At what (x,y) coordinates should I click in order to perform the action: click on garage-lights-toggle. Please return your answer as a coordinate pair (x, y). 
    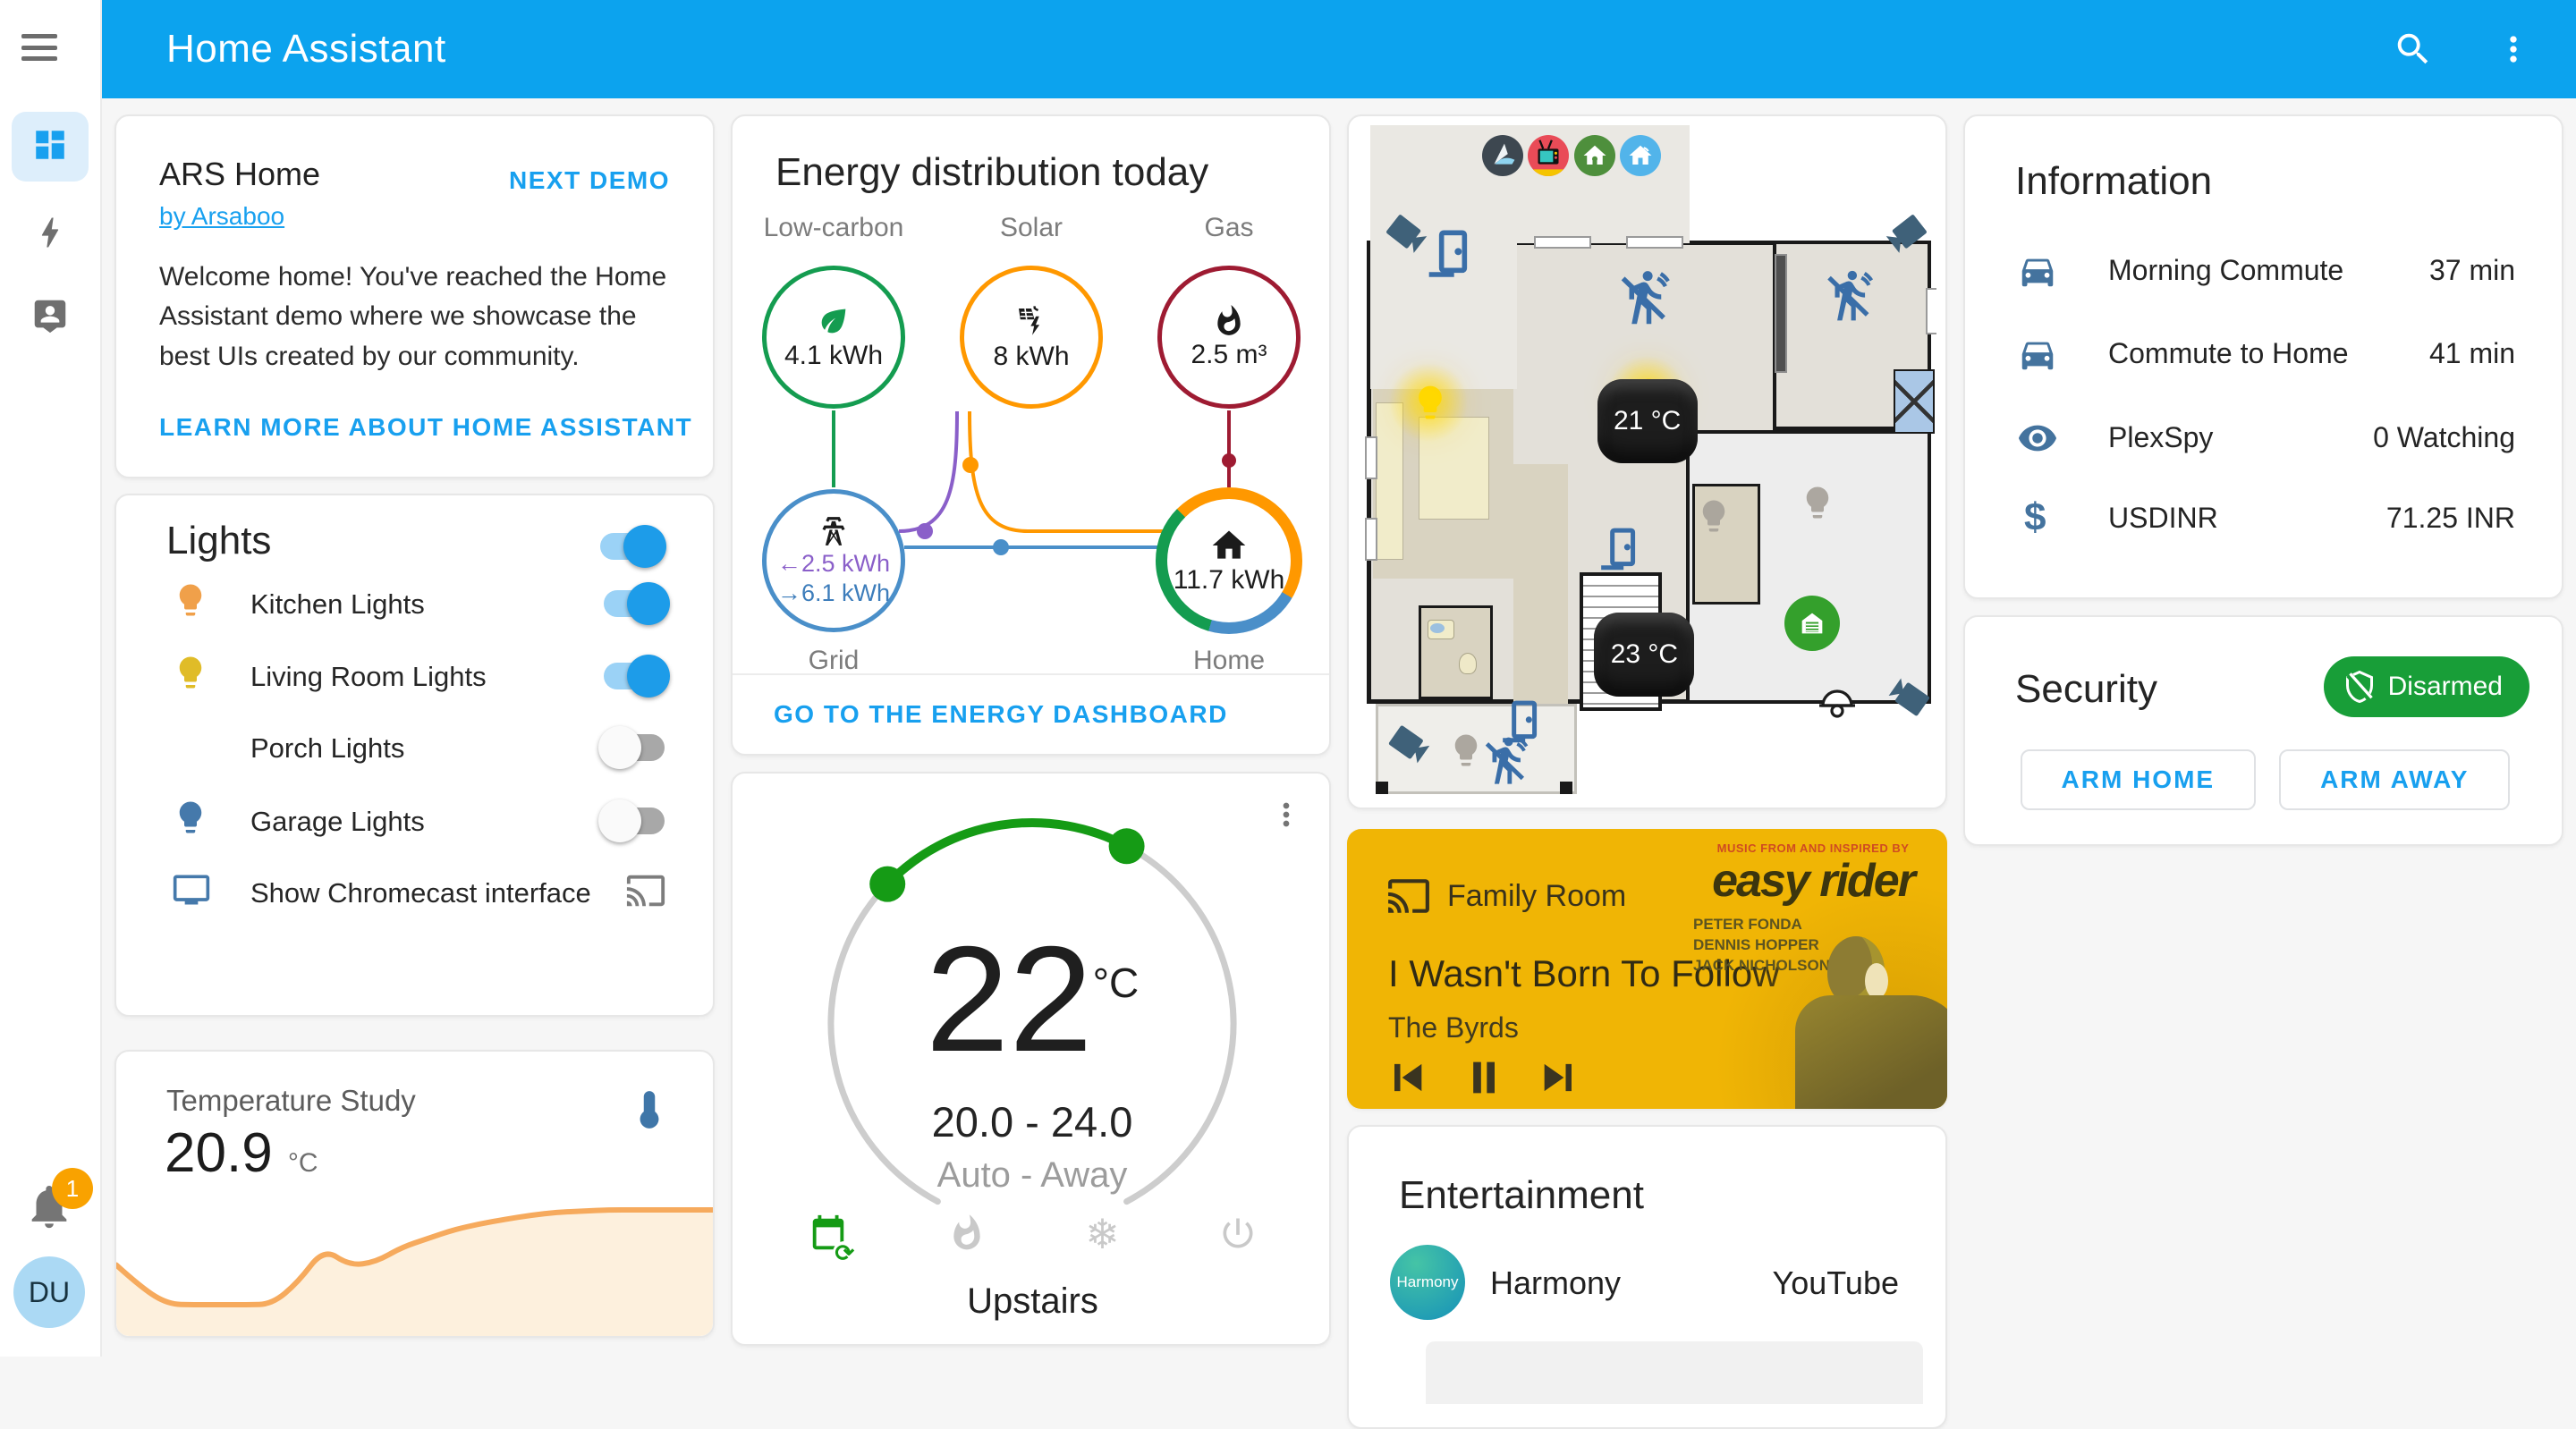
    Looking at the image, I should click on (631, 820).